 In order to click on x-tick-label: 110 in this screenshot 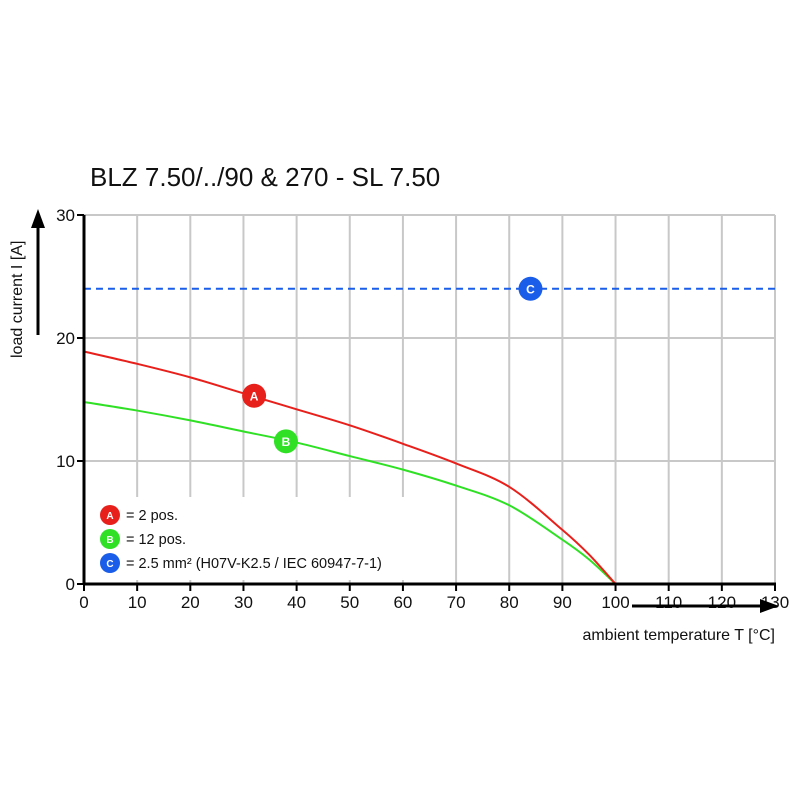, I will do `click(668, 602)`.